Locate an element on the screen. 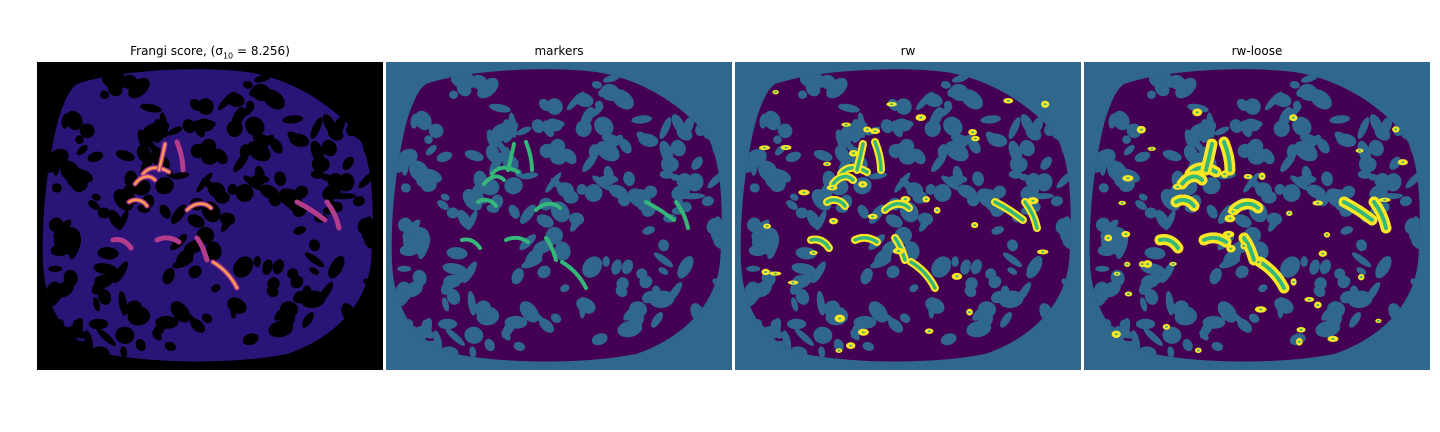 The width and height of the screenshot is (1440, 432). vessel-response is located at coordinates (226, 215).